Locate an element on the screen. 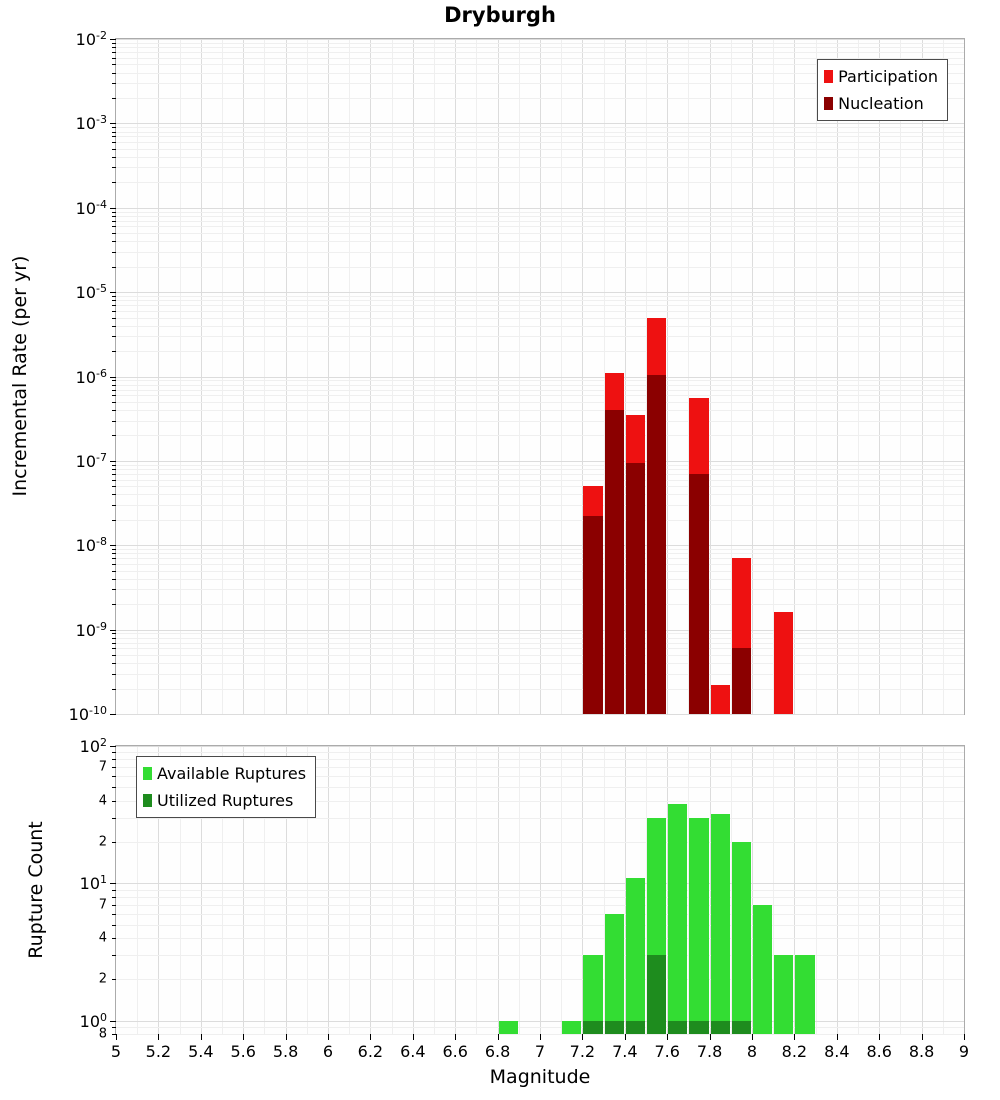 This screenshot has height=1100, width=1000. x-tick-label: 6 is located at coordinates (328, 1051).